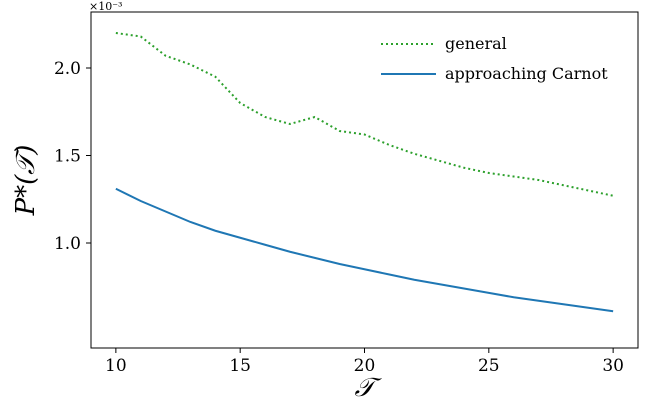 The image size is (650, 409). What do you see at coordinates (365, 366) in the screenshot?
I see `x-tick-label: 20` at bounding box center [365, 366].